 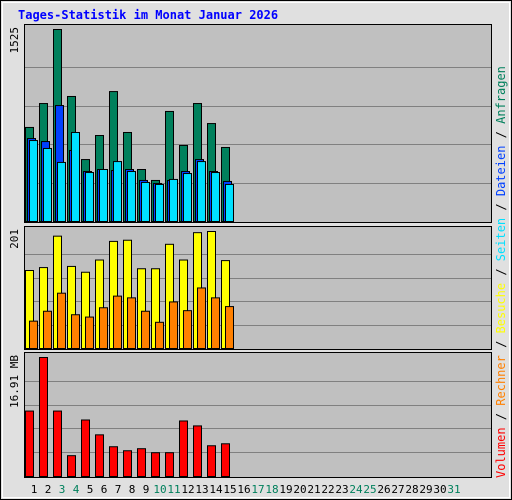 What do you see at coordinates (14, 239) in the screenshot?
I see `y-tick-label: 201` at bounding box center [14, 239].